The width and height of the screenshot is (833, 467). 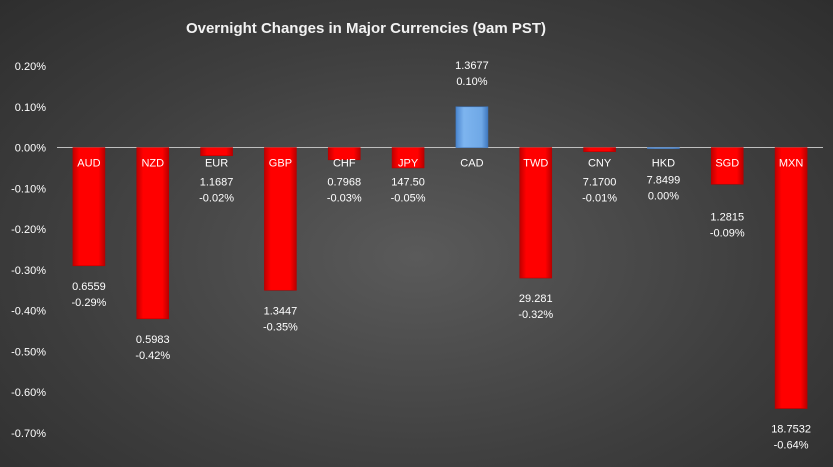 I want to click on data-label-rate: 1.3447, so click(x=281, y=311).